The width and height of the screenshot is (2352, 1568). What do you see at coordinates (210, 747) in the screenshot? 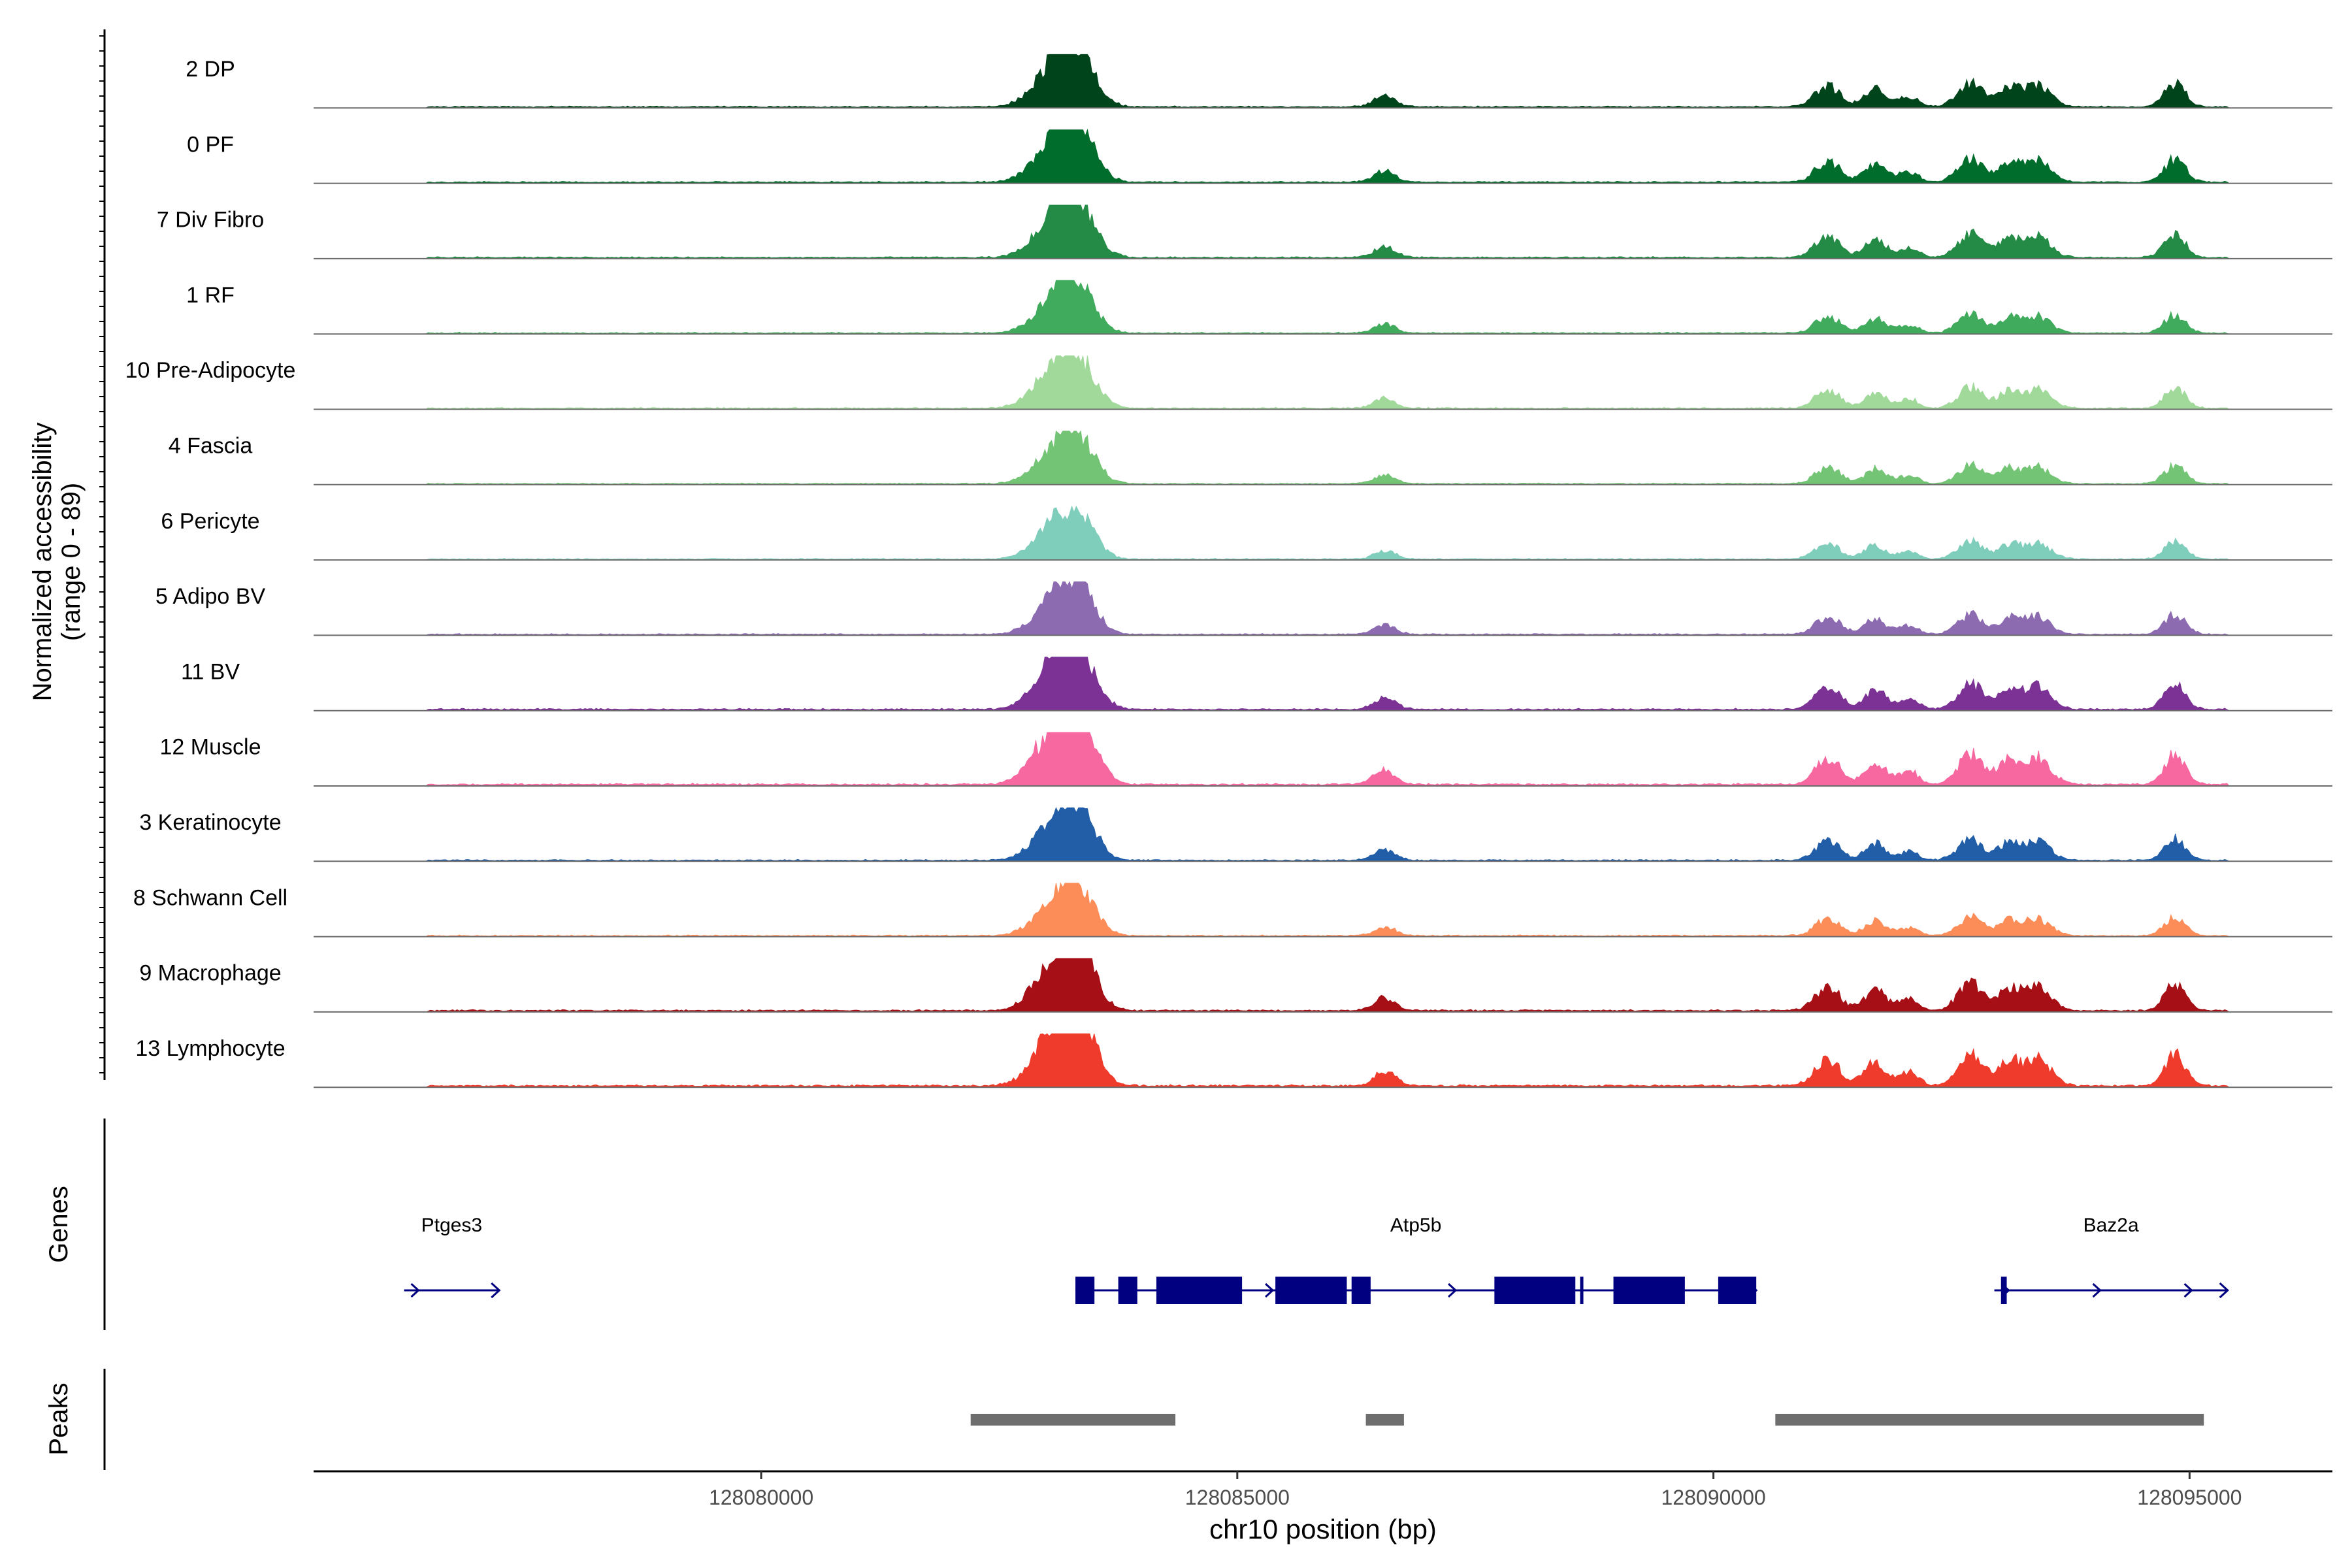
I see `track-label: 12 Muscle` at bounding box center [210, 747].